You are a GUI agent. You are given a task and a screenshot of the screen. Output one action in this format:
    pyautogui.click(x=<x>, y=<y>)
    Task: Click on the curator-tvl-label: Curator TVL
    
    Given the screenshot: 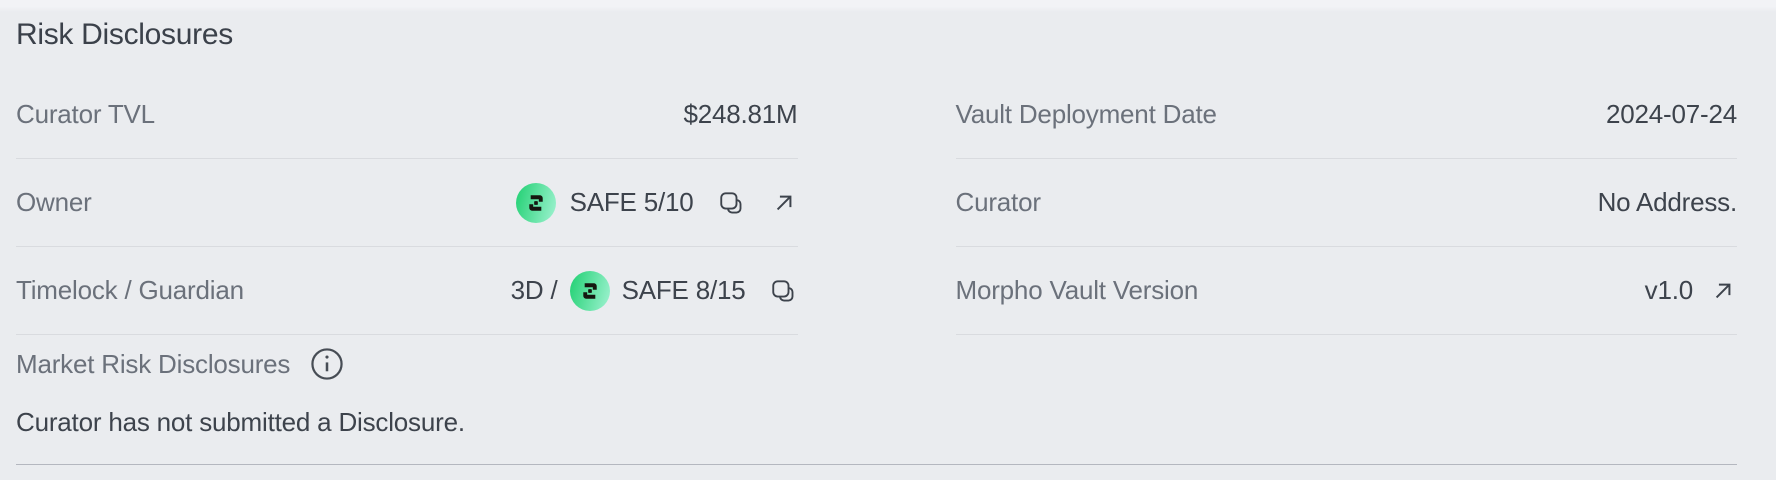 What is the action you would take?
    pyautogui.click(x=85, y=114)
    